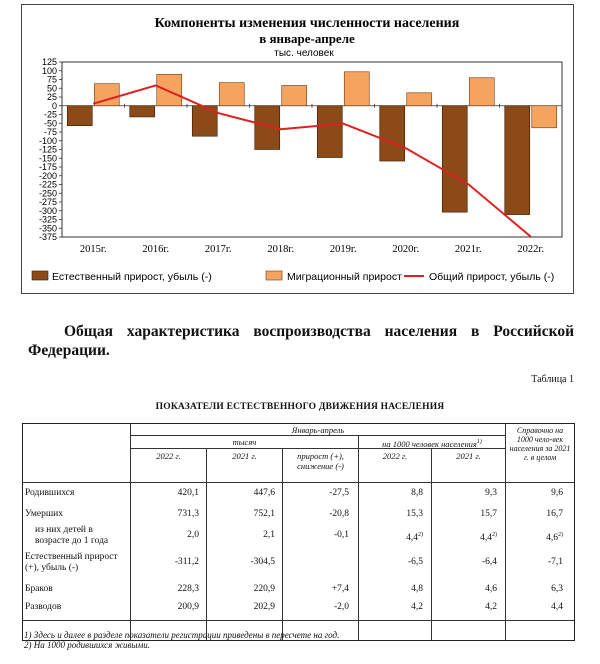  I want to click on y-tick-label: 125, so click(49, 62).